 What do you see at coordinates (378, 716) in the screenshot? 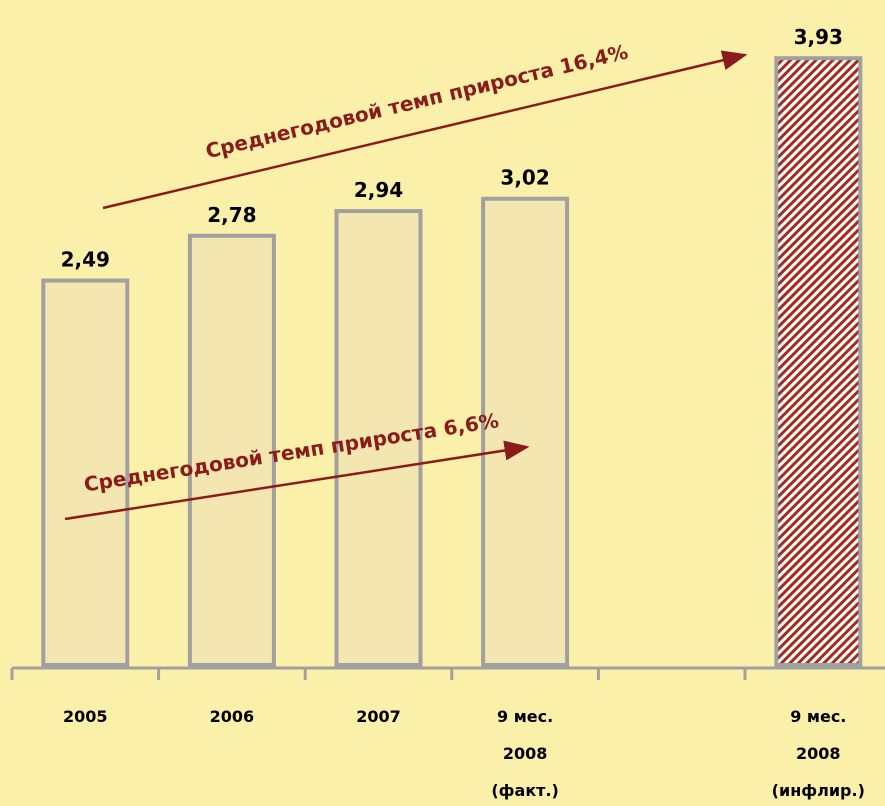
I see `x-tick-label: 2007` at bounding box center [378, 716].